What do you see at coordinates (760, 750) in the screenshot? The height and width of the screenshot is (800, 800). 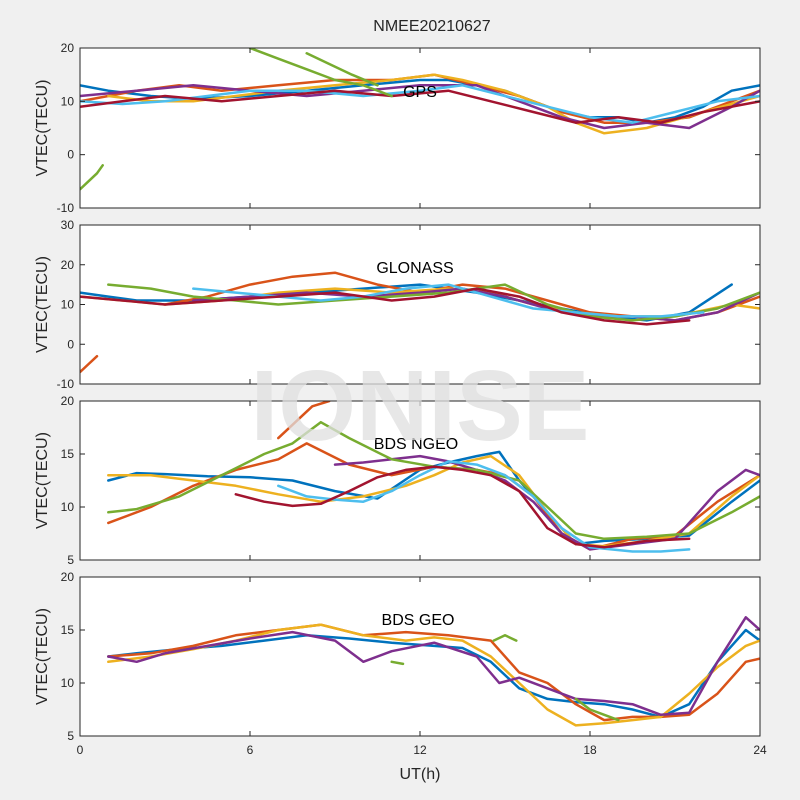 I see `x-tick-label: 24` at bounding box center [760, 750].